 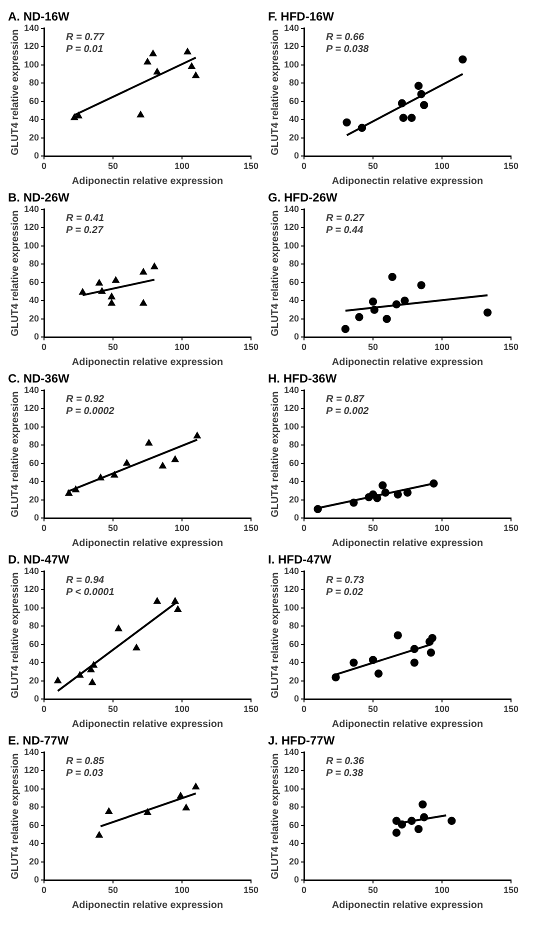 I want to click on annotation: P = 0.38, so click(x=345, y=774).